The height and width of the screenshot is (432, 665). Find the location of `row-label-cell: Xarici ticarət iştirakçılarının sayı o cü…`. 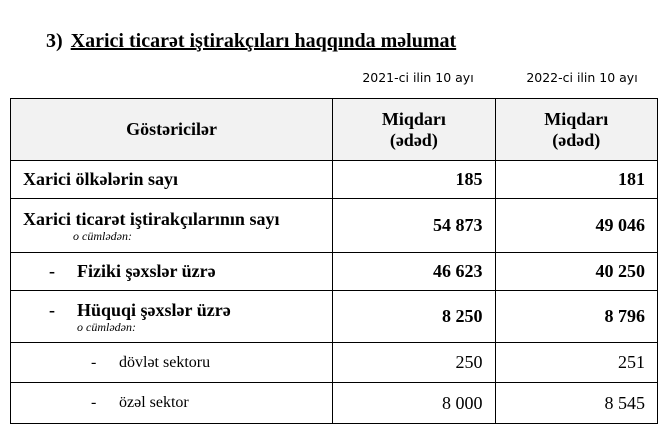

row-label-cell: Xarici ticarət iştirakçılarının sayı o cü… is located at coordinates (171, 225).